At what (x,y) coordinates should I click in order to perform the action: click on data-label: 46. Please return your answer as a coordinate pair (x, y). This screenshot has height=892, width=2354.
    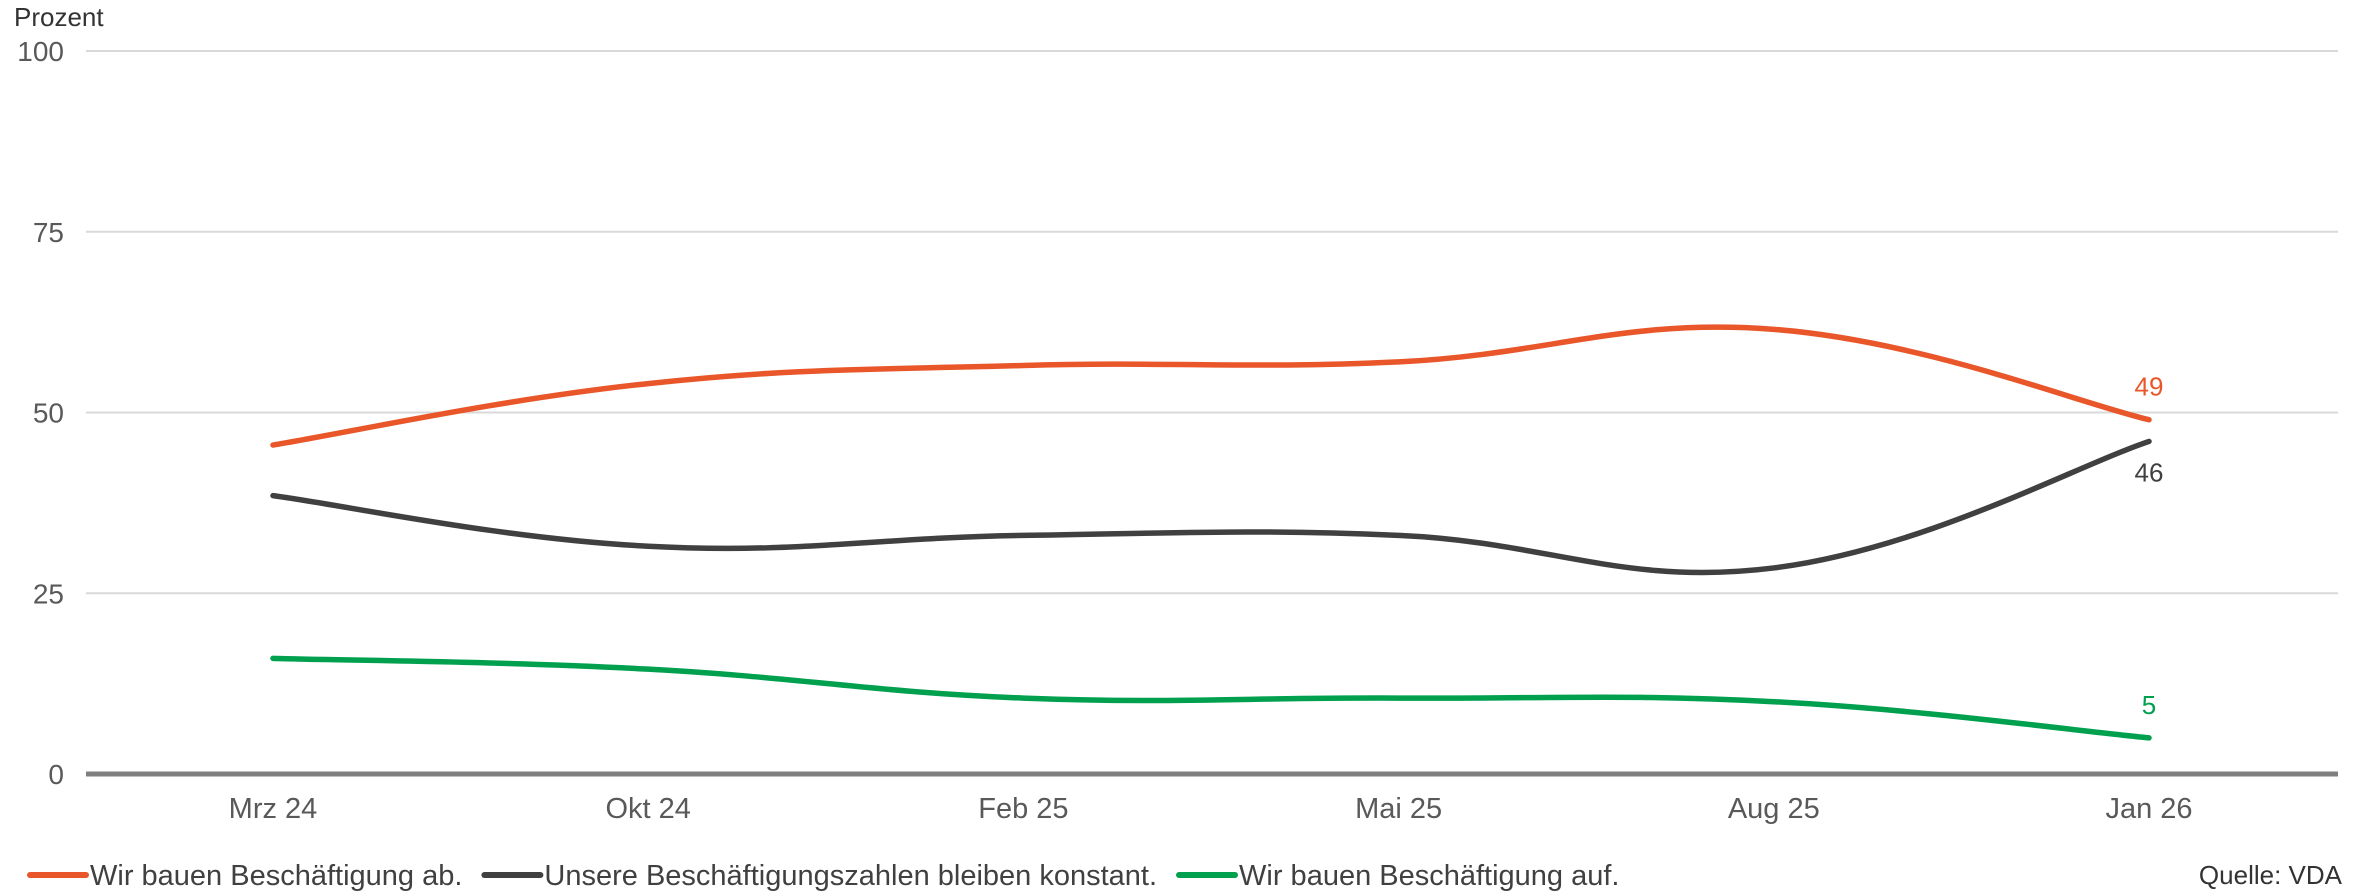
    Looking at the image, I should click on (2149, 472).